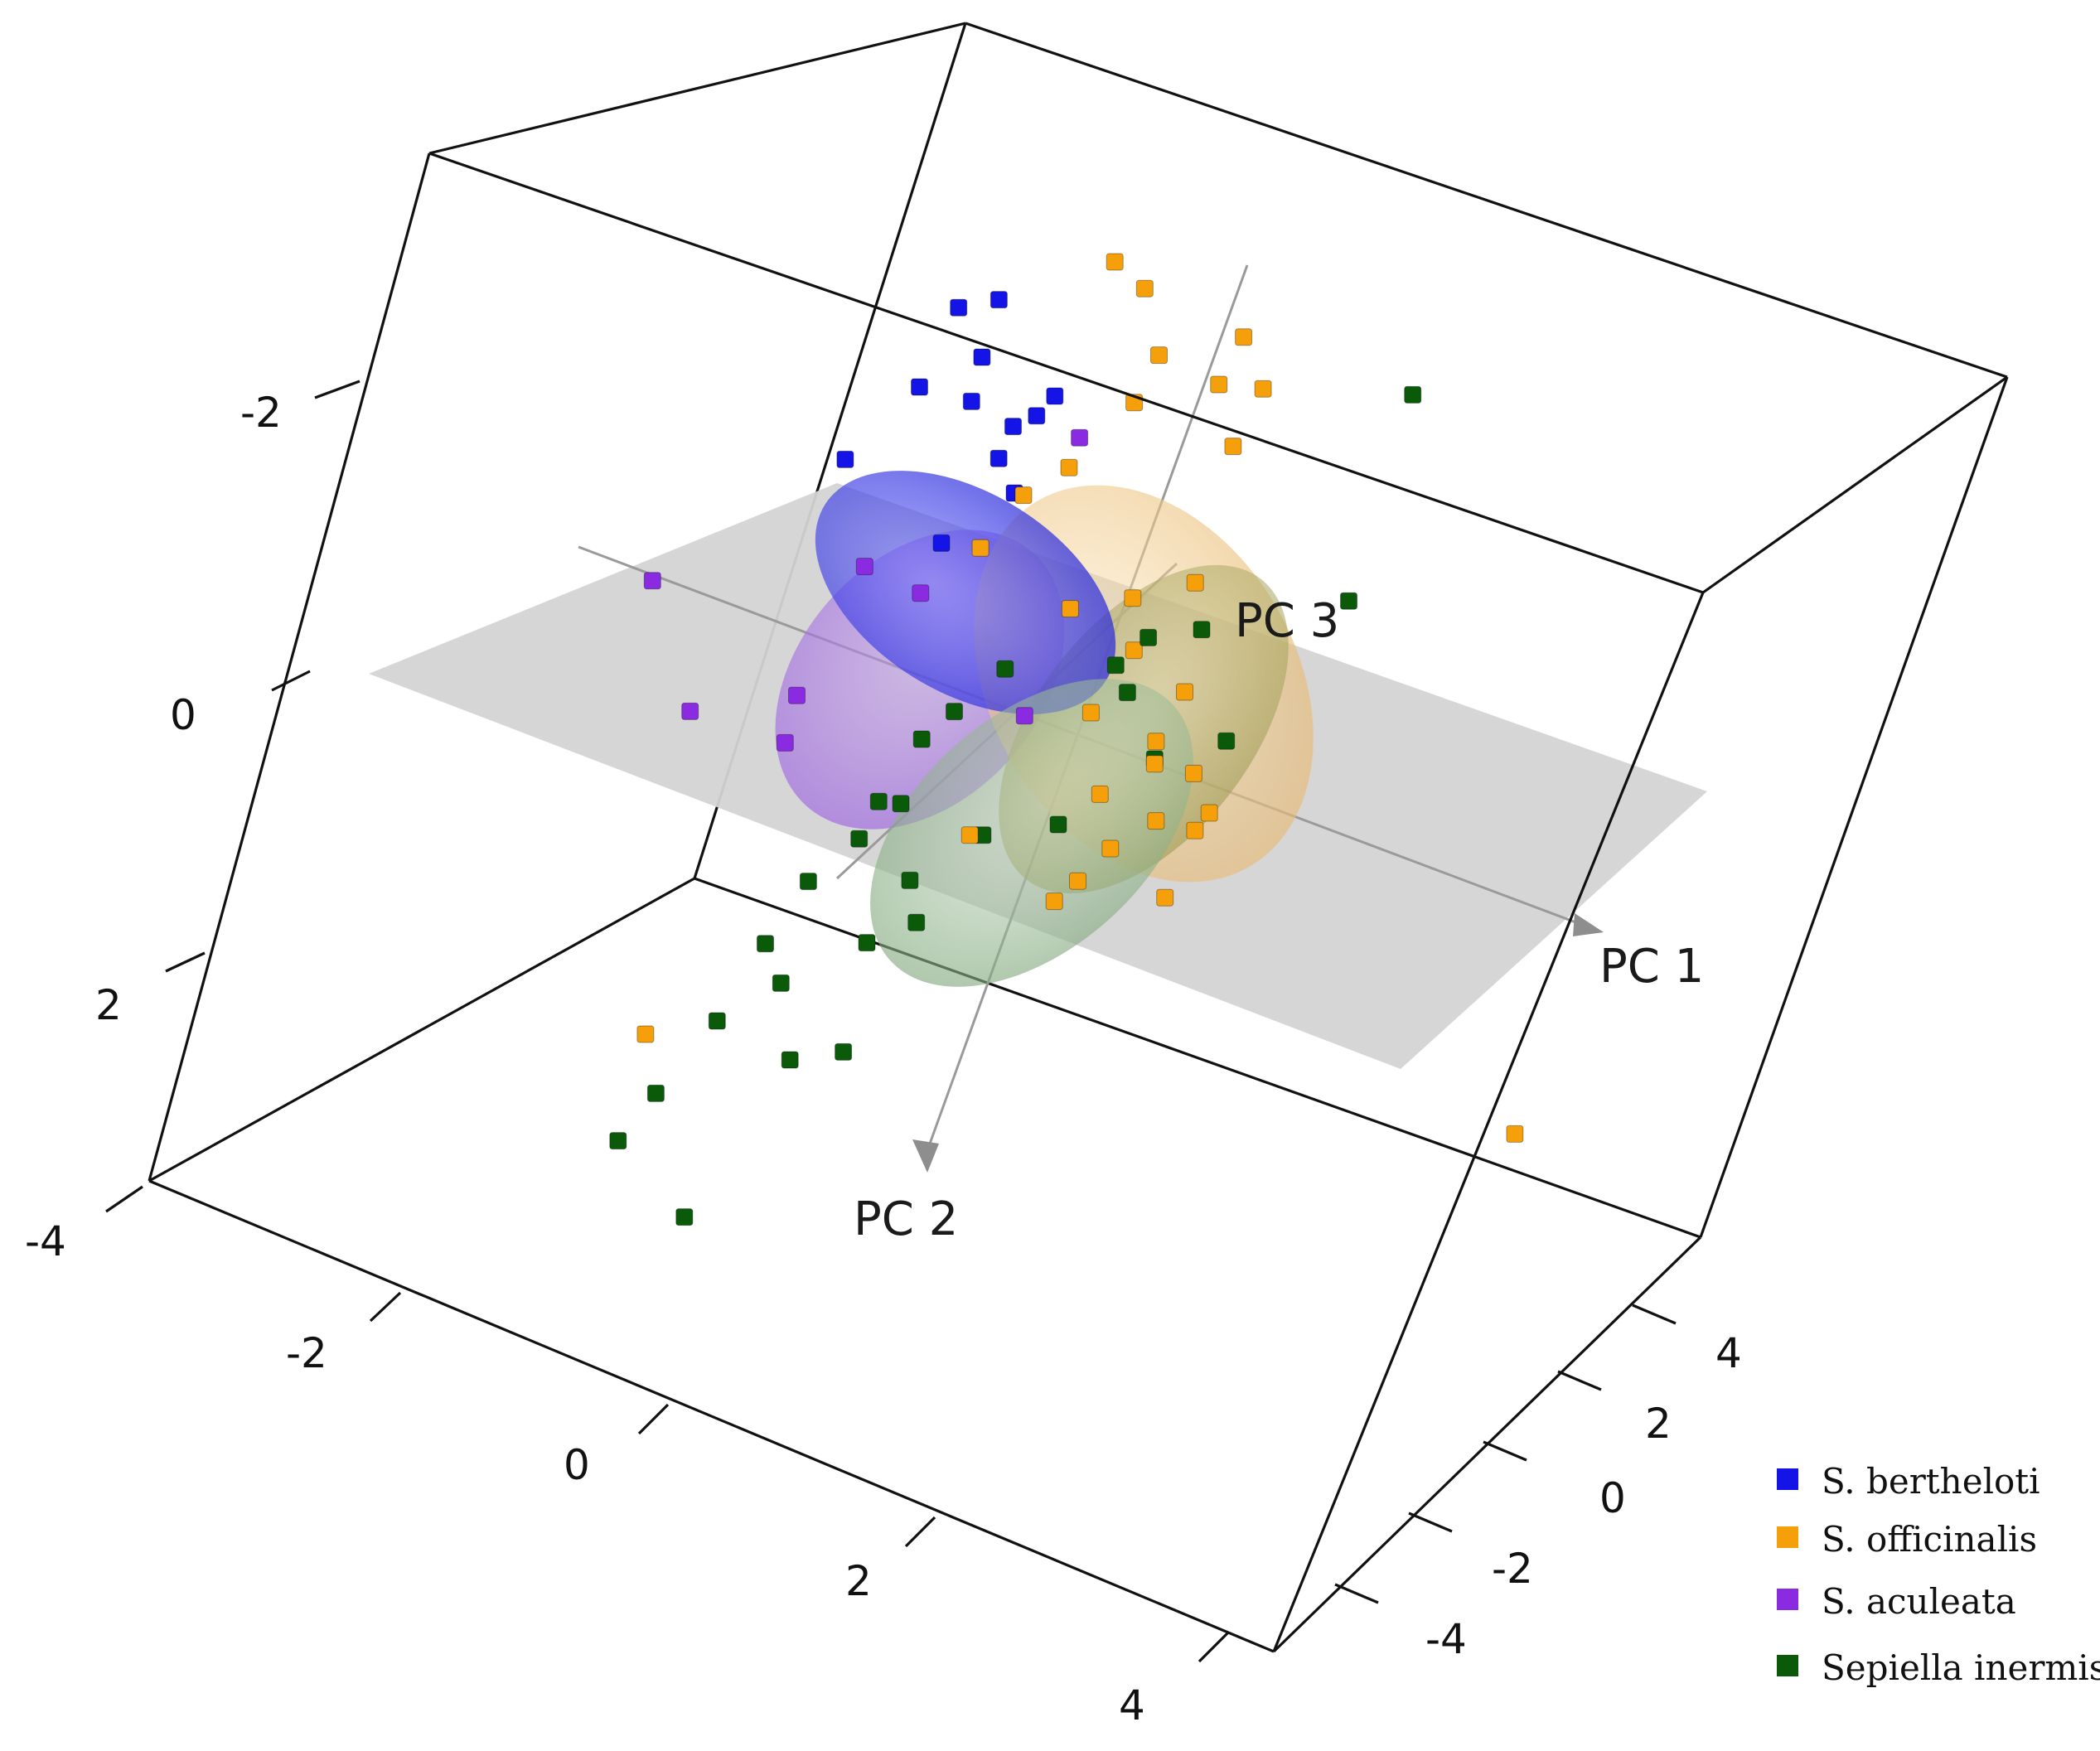 This screenshot has height=1751, width=2100. Describe the element at coordinates (858, 1581) in the screenshot. I see `pc1-tick-label: 2` at that location.